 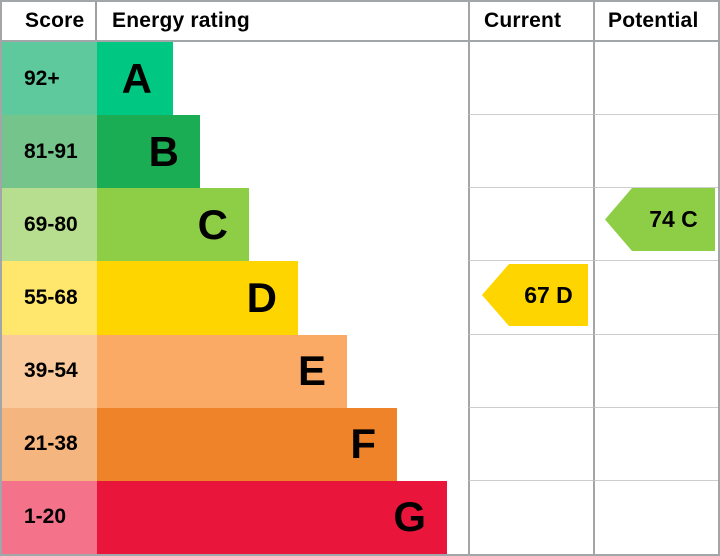 I want to click on band-row-b: 81-91 B, so click(x=360, y=152).